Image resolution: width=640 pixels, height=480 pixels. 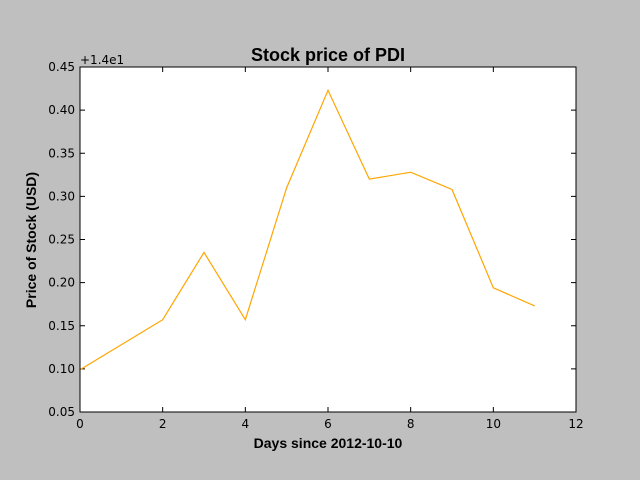 I want to click on y-tick-label: 0.05, so click(x=61, y=412).